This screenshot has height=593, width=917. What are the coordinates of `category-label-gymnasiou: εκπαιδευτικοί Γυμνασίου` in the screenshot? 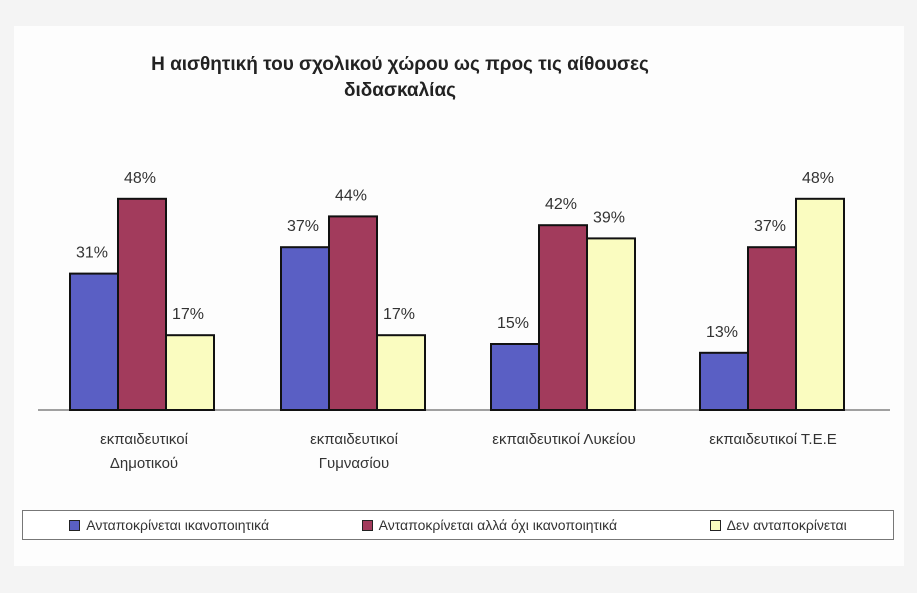 It's located at (354, 452).